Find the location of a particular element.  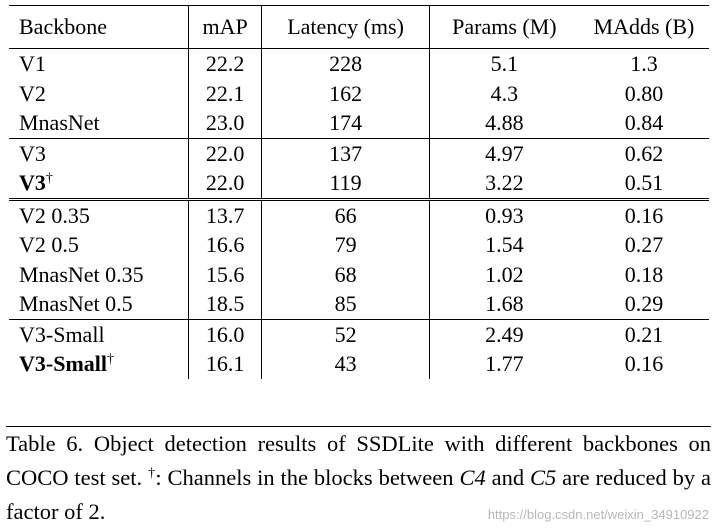

cell-backbone: MnasNet is located at coordinates (99, 123).